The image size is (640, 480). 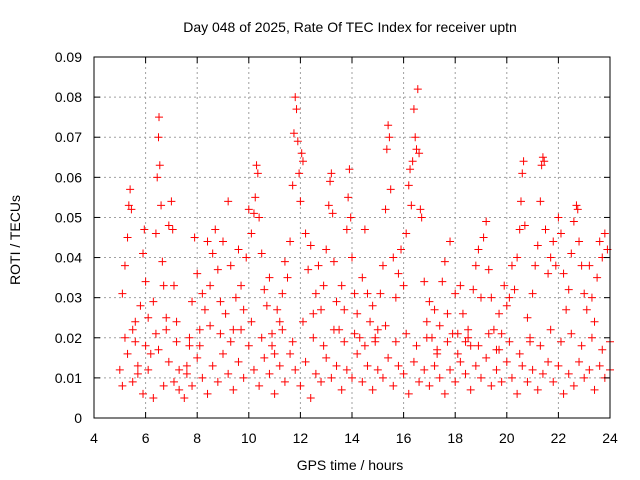 What do you see at coordinates (559, 438) in the screenshot?
I see `x-tick-label: 22` at bounding box center [559, 438].